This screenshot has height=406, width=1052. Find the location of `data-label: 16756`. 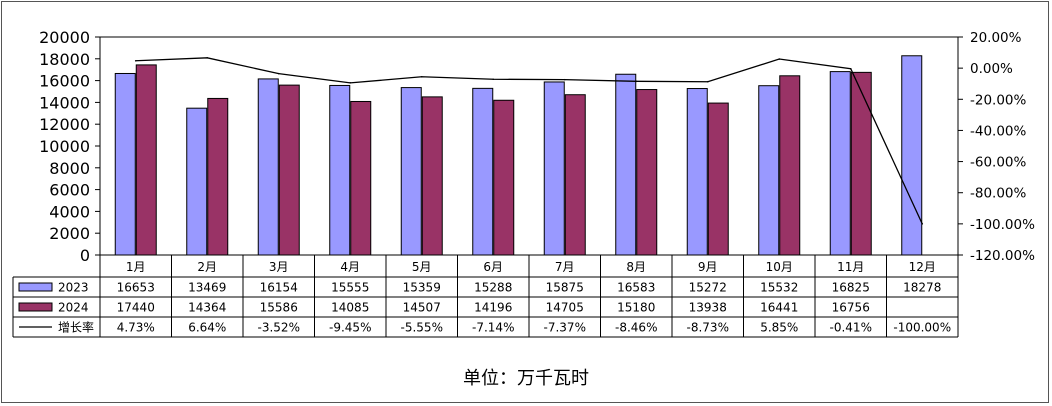

data-label: 16756 is located at coordinates (851, 308).